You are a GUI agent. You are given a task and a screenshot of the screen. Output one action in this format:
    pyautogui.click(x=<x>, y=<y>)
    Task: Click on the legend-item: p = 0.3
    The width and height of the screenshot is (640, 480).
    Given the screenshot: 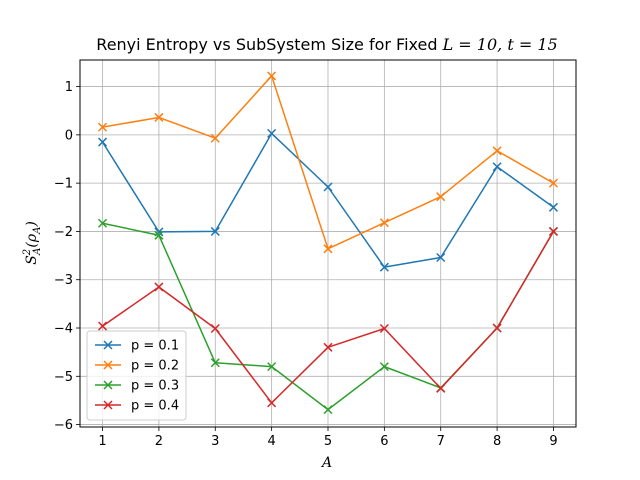 What is the action you would take?
    pyautogui.click(x=137, y=386)
    